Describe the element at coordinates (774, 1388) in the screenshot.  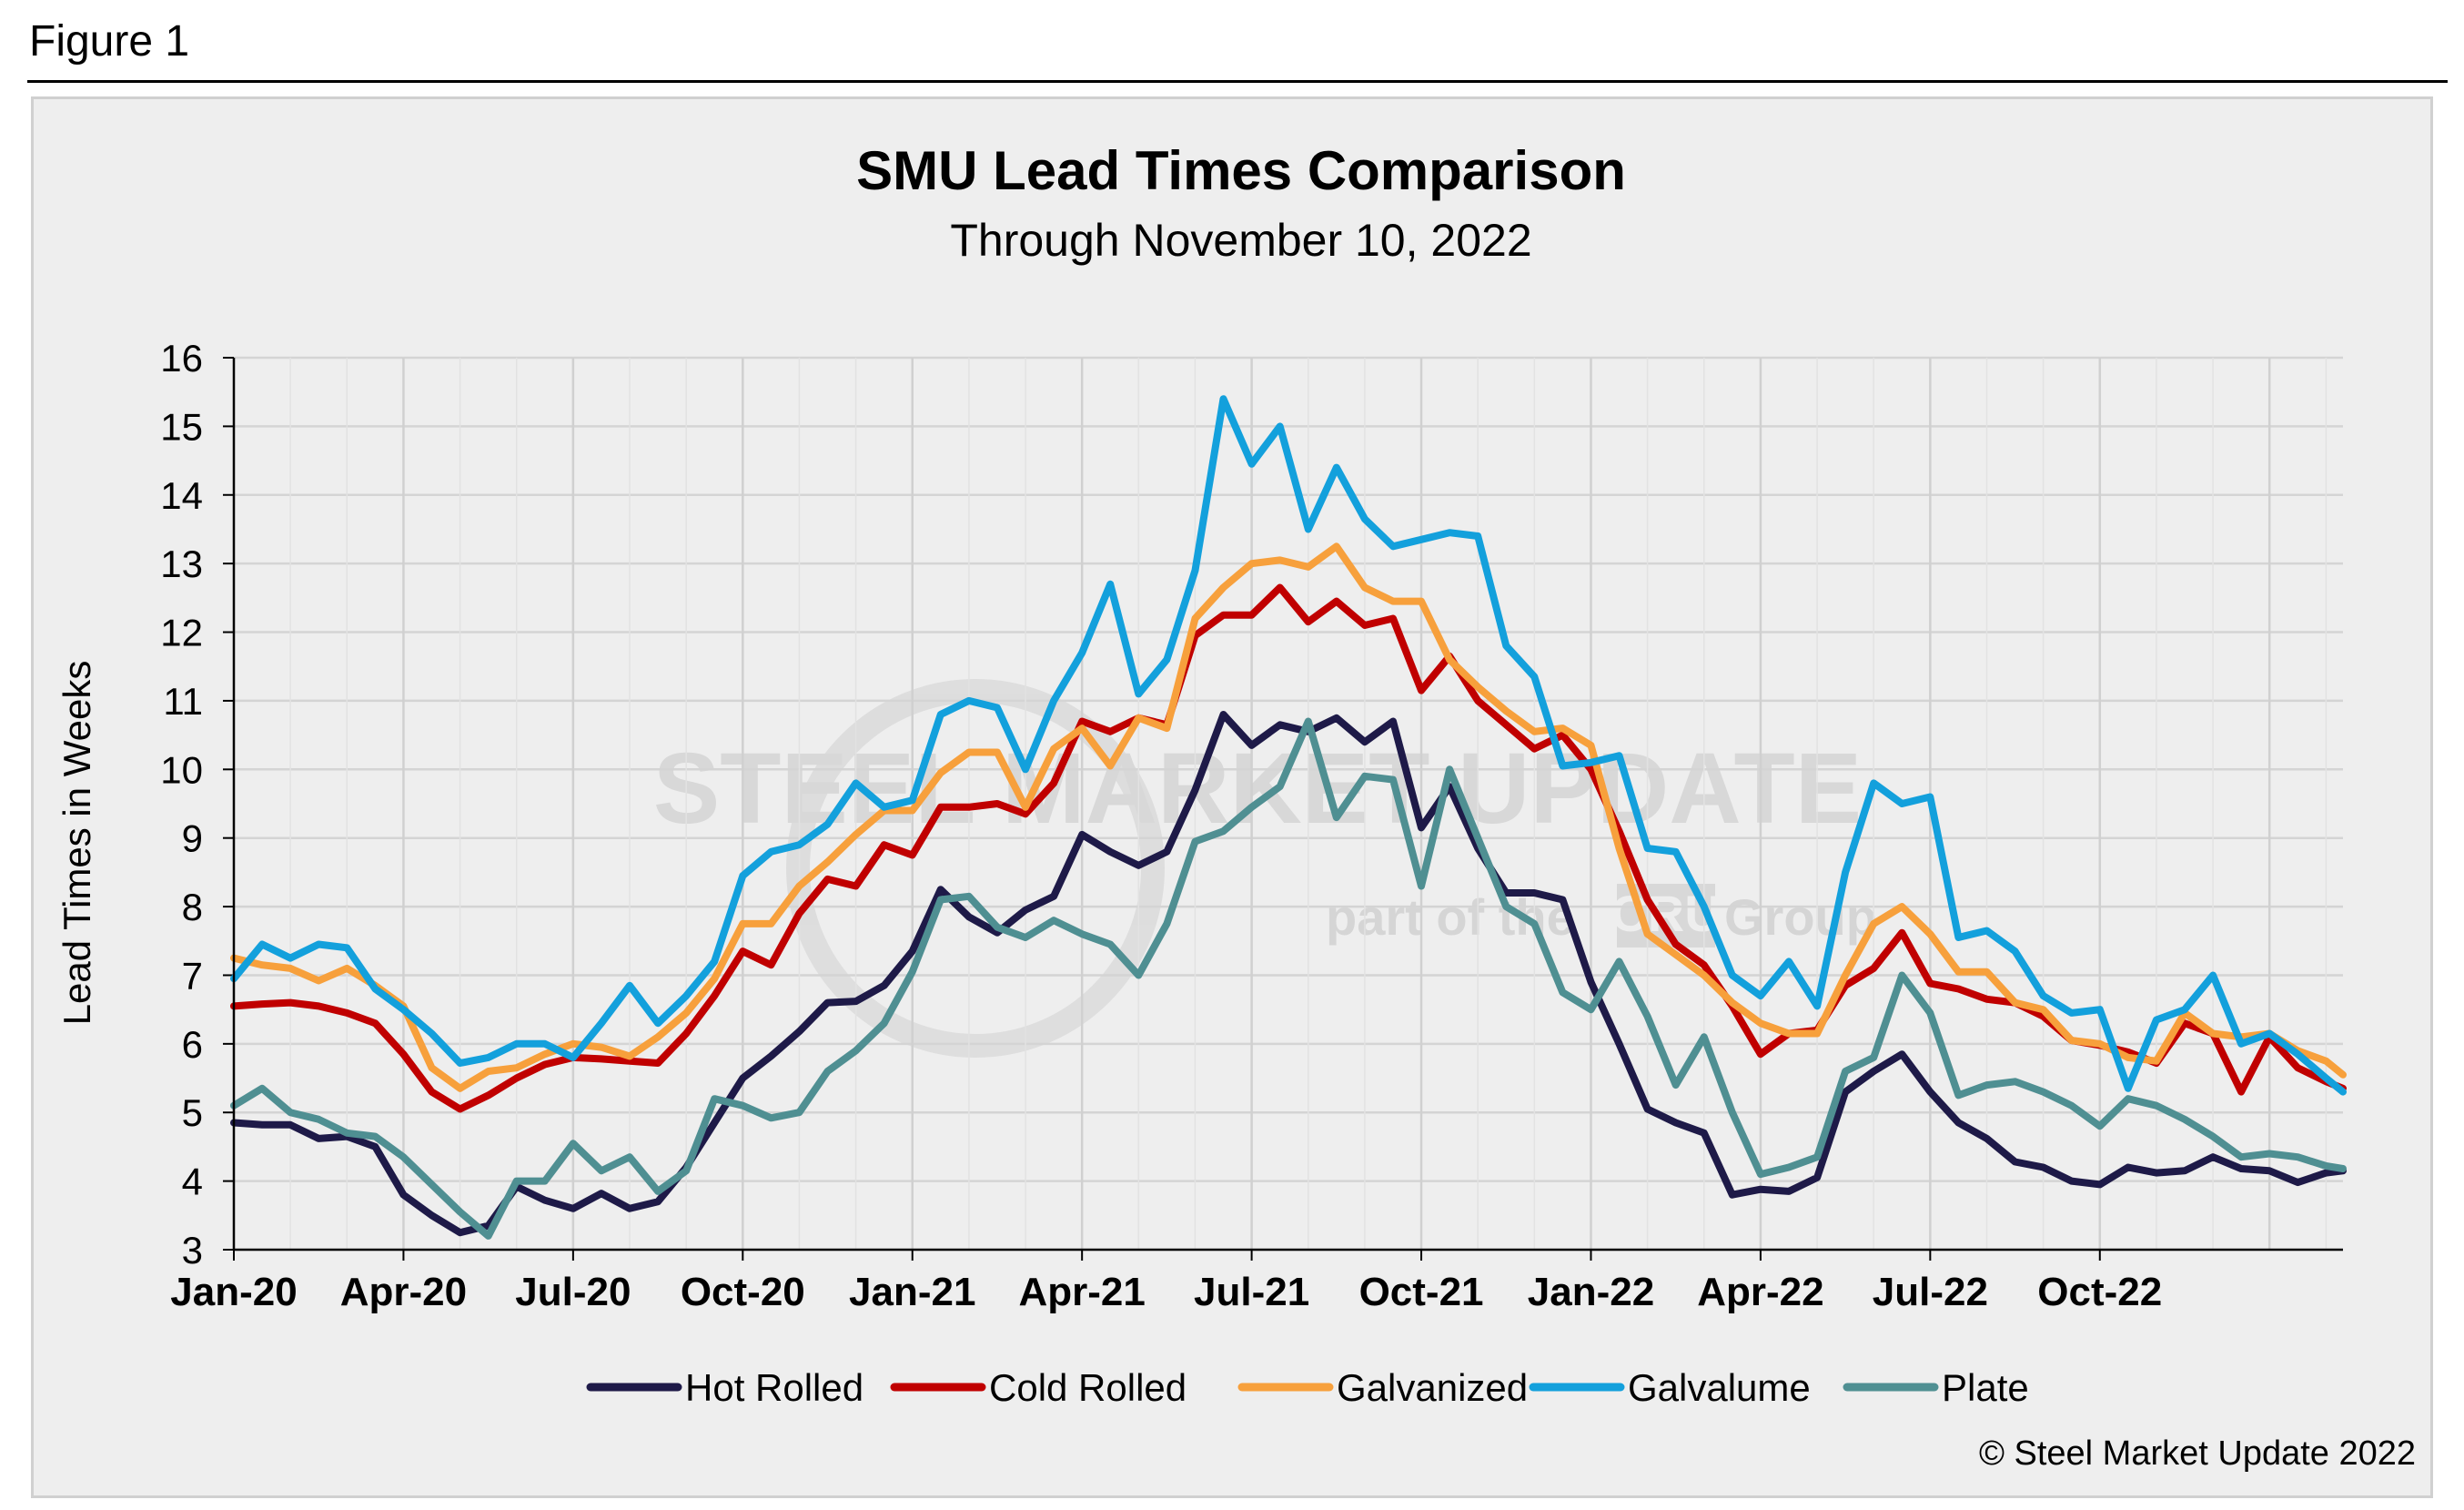
I see `legend-label-hot-rolled: Hot Rolled` at that location.